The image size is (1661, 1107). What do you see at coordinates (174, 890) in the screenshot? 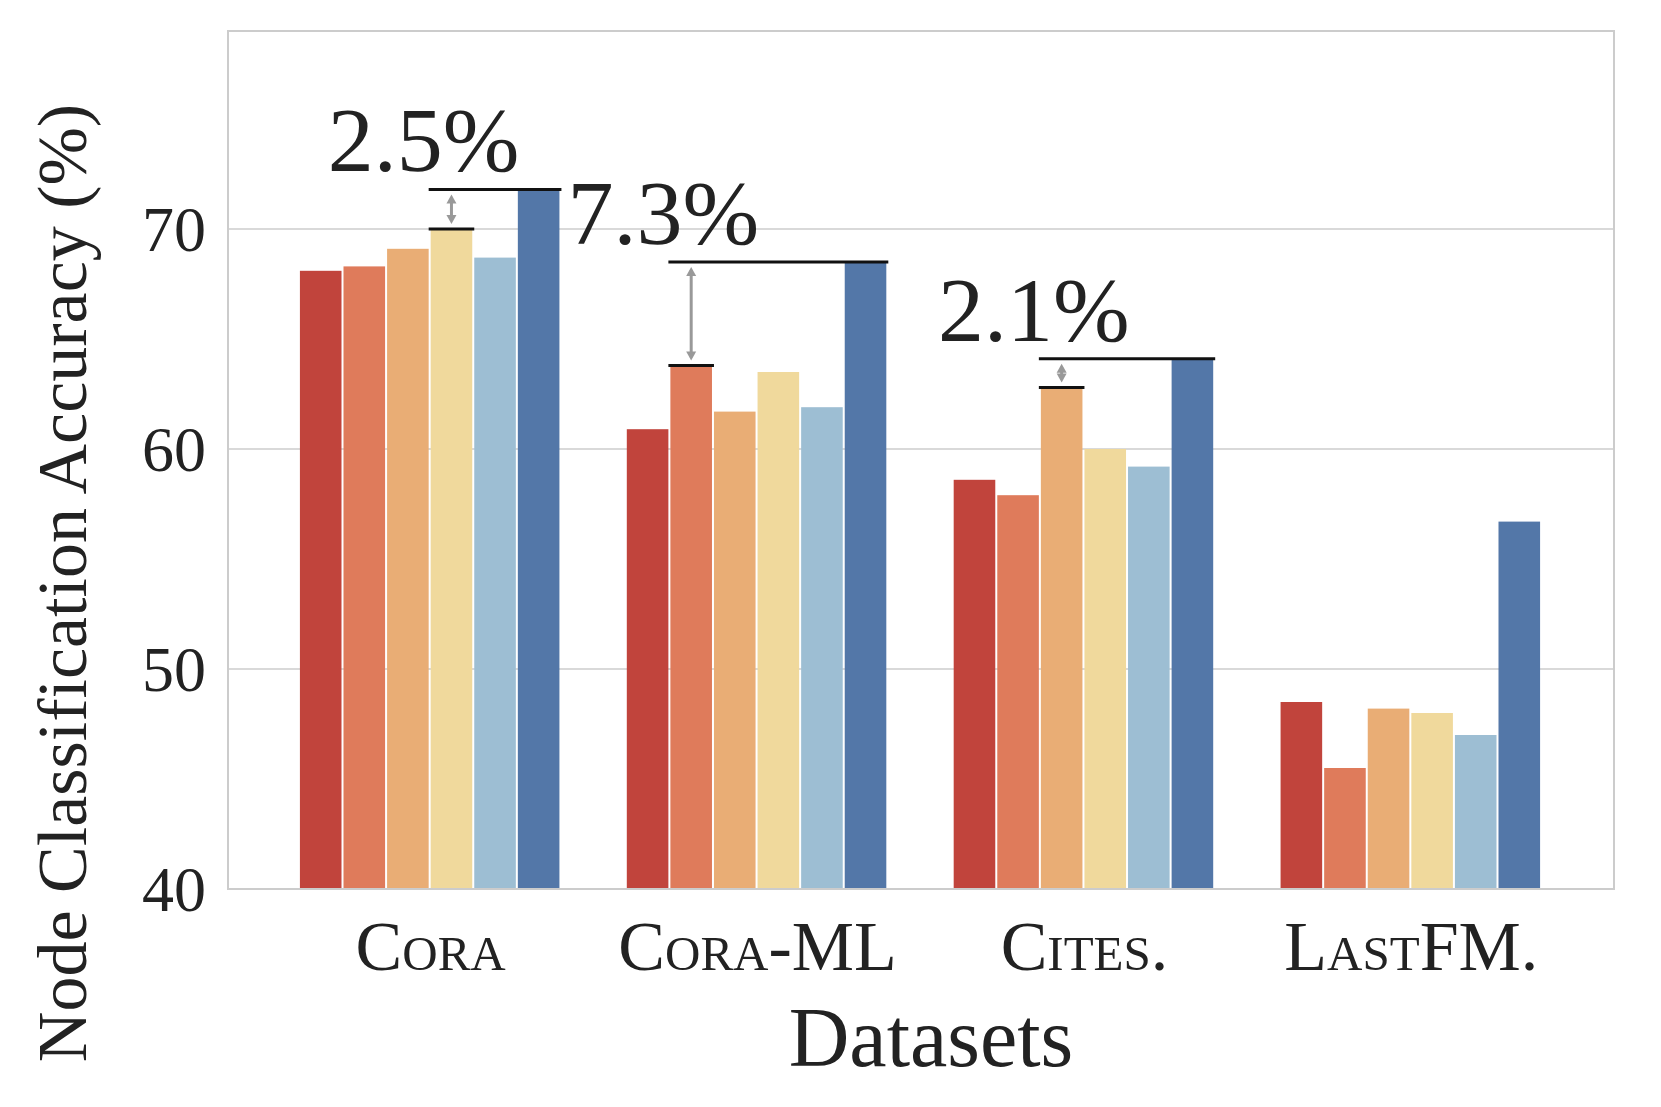
I see `y-tick-label: 40` at bounding box center [174, 890].